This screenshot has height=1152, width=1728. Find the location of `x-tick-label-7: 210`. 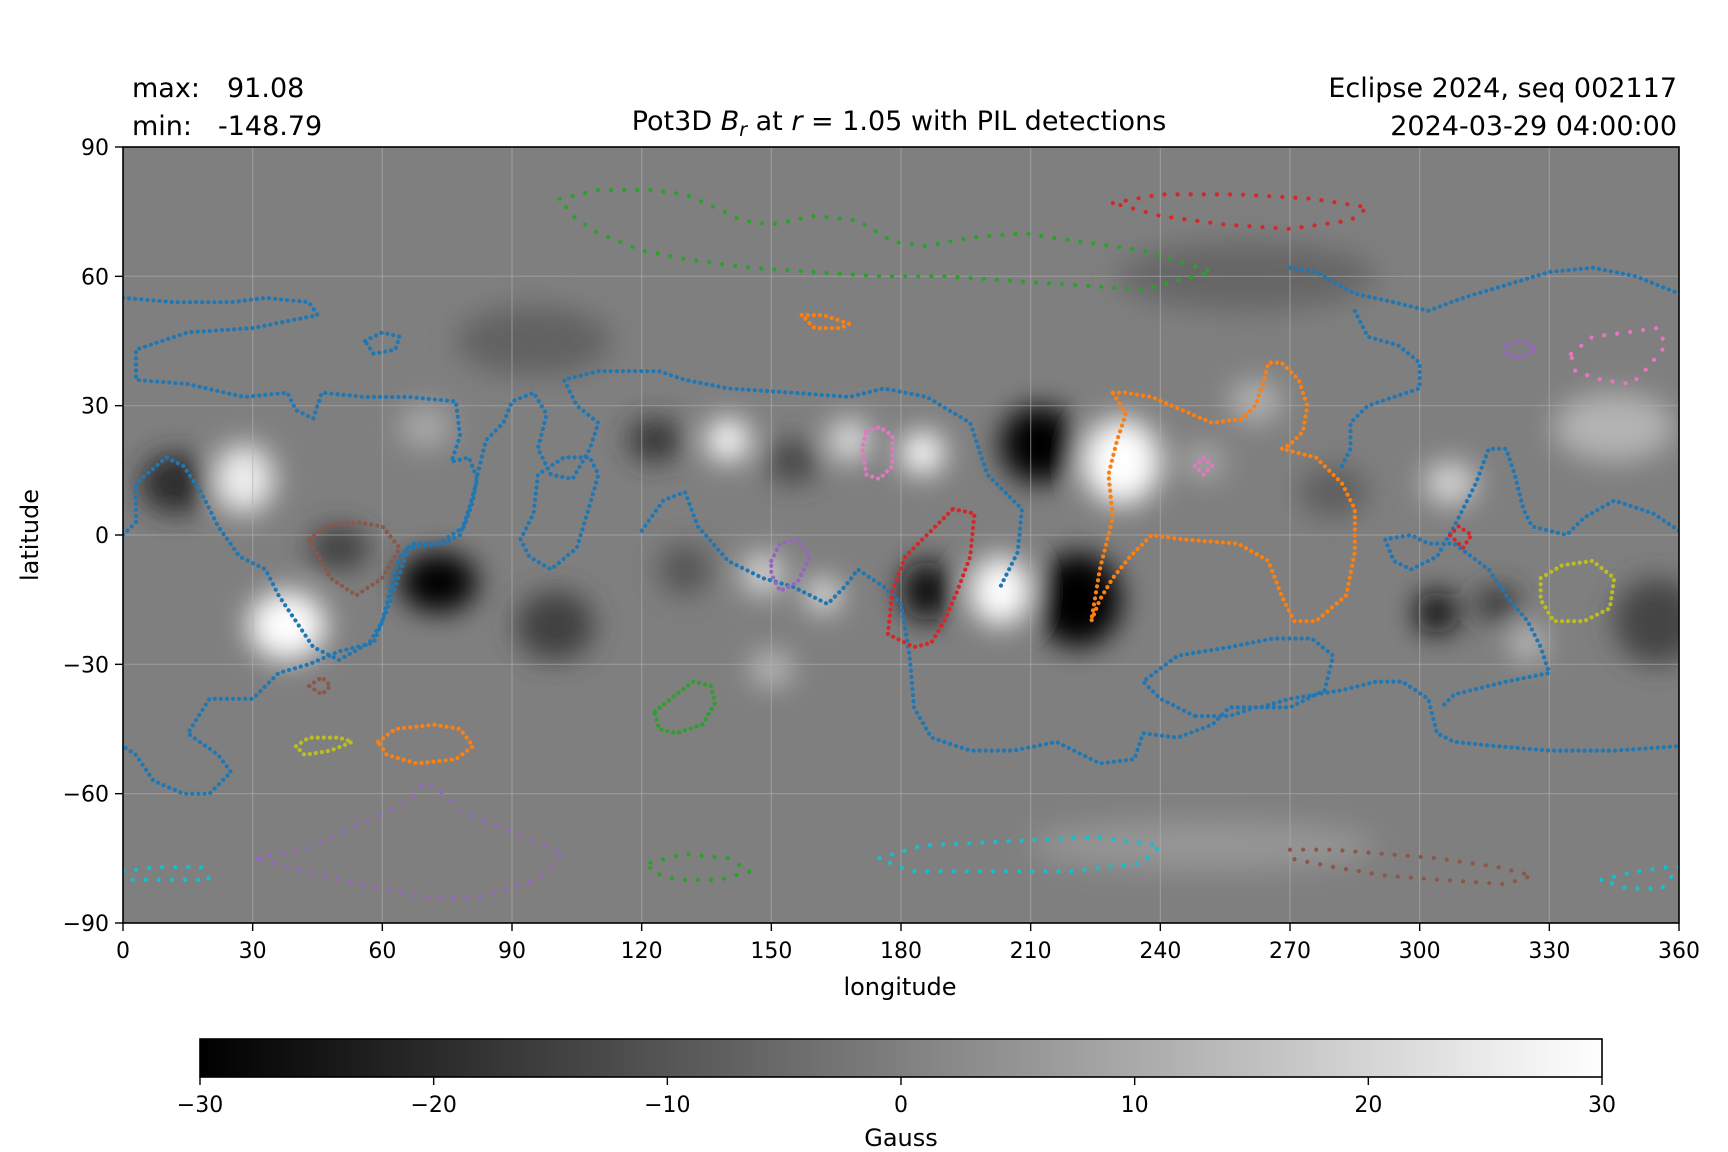

x-tick-label-7: 210 is located at coordinates (1031, 951).